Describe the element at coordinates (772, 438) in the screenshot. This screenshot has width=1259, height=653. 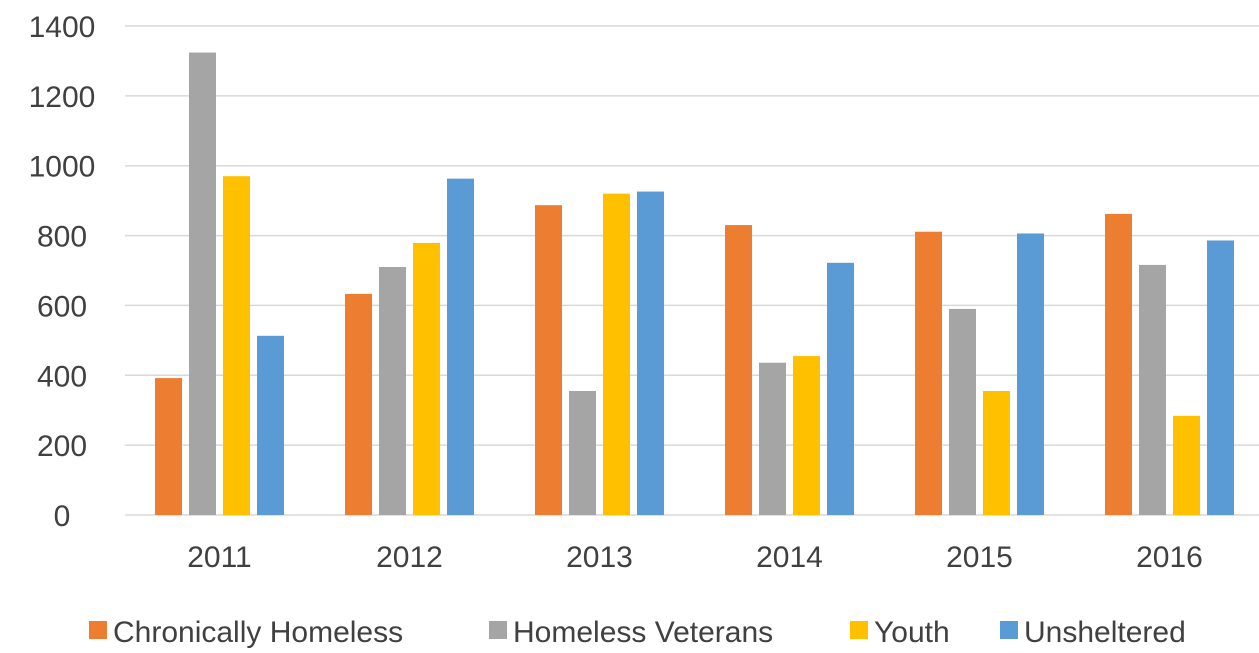
I see `bar-homeless-veterans-2014` at that location.